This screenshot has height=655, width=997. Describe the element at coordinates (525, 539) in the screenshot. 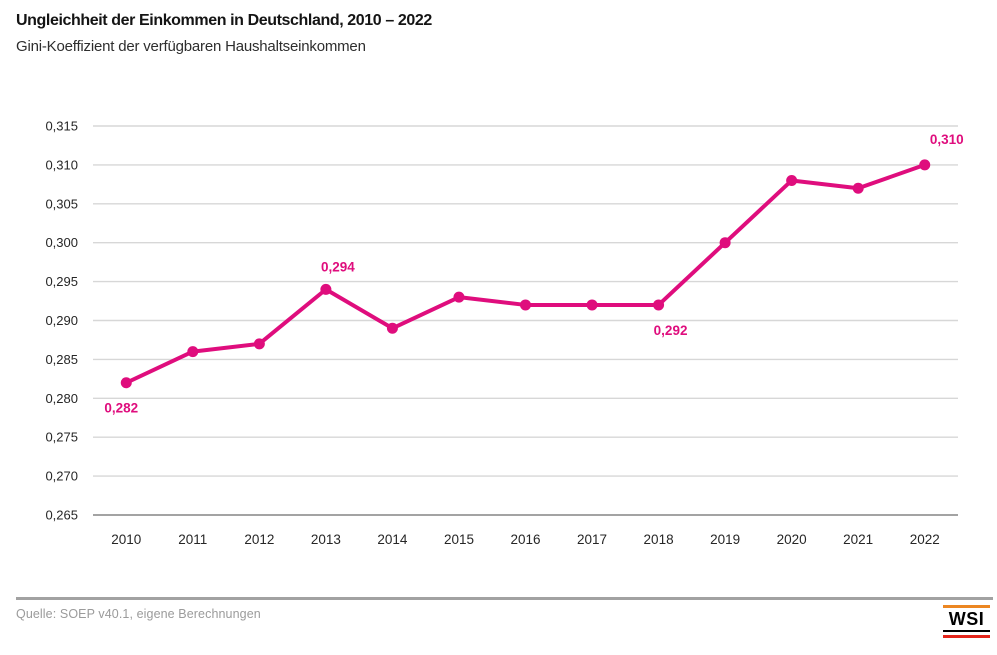

I see `x-tick-label: 2016` at that location.